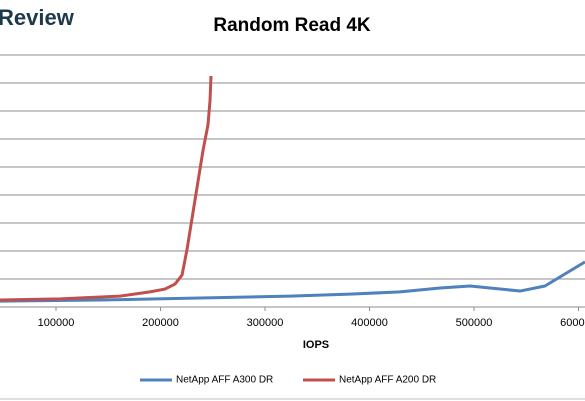  What do you see at coordinates (265, 323) in the screenshot?
I see `x-tick-label: 300000` at bounding box center [265, 323].